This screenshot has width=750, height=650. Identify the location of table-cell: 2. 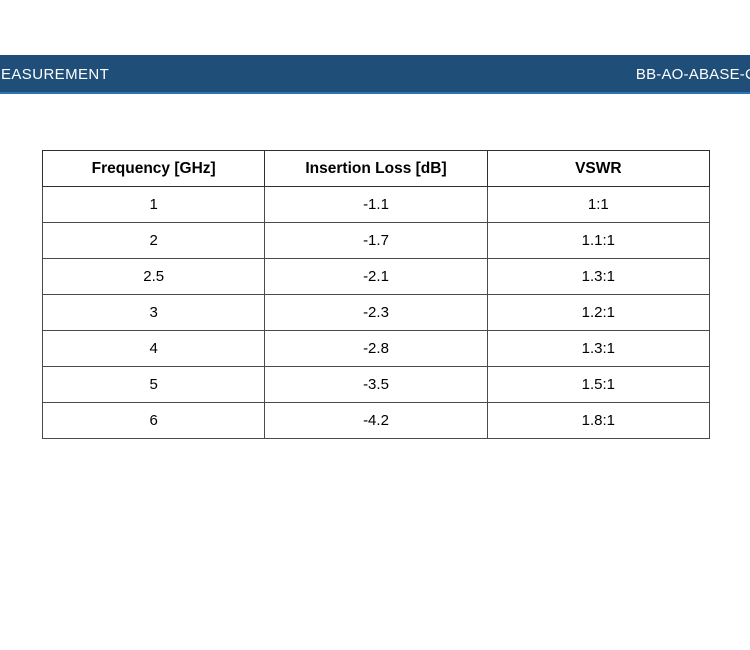
(153, 240).